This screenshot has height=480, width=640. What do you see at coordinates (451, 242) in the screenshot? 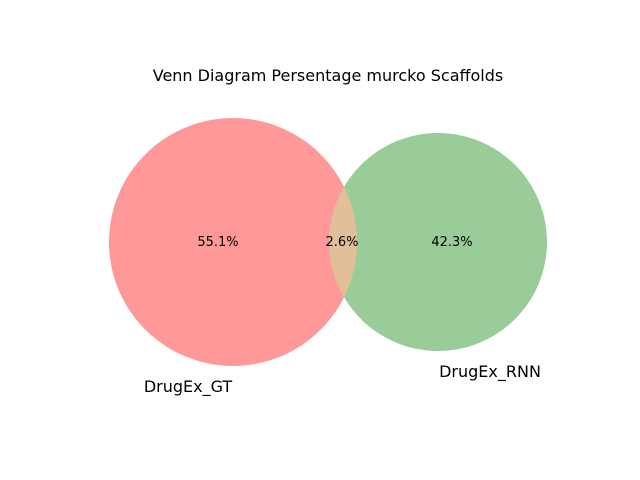
I see `right-only-percent: 42.3%` at bounding box center [451, 242].